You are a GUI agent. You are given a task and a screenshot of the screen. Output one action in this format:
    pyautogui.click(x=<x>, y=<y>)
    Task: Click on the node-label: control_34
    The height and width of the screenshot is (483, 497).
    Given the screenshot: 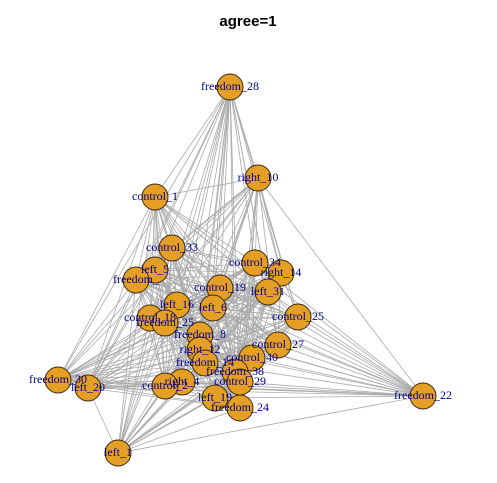 What is the action you would take?
    pyautogui.click(x=255, y=262)
    